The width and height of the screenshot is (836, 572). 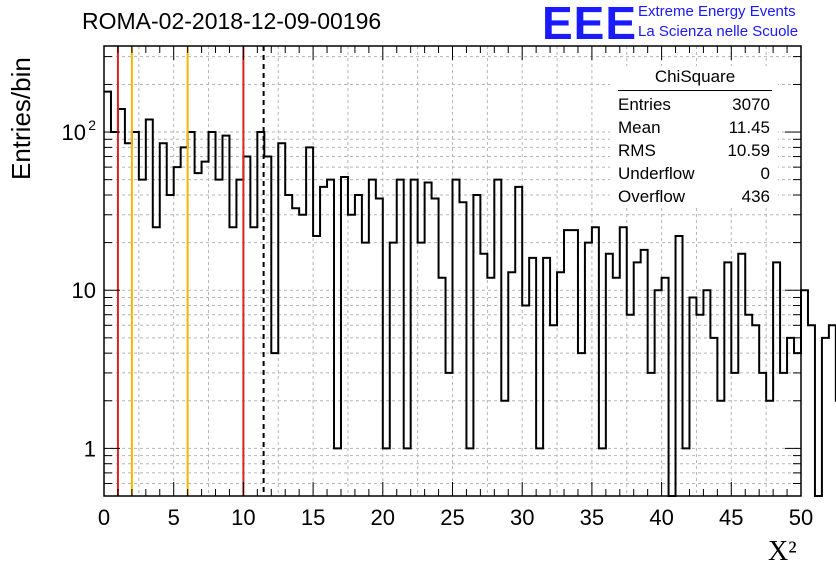 I want to click on x-tick-label: 25, so click(x=452, y=517).